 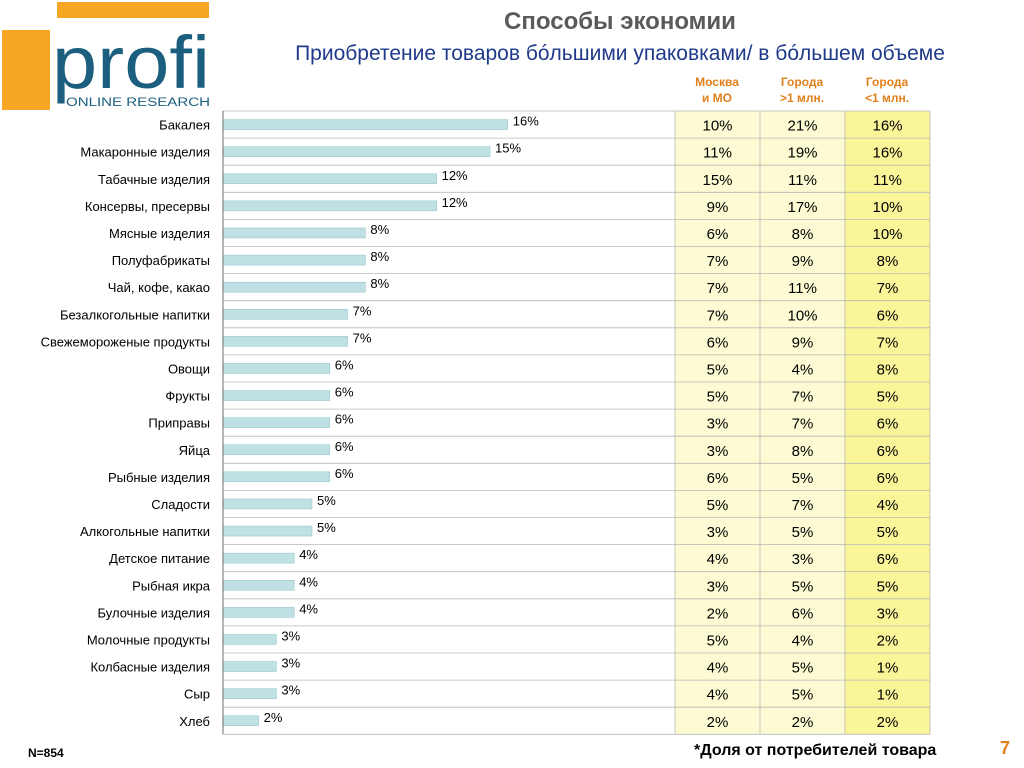 What do you see at coordinates (150, 667) in the screenshot?
I see `category-label: Колбасные изделия` at bounding box center [150, 667].